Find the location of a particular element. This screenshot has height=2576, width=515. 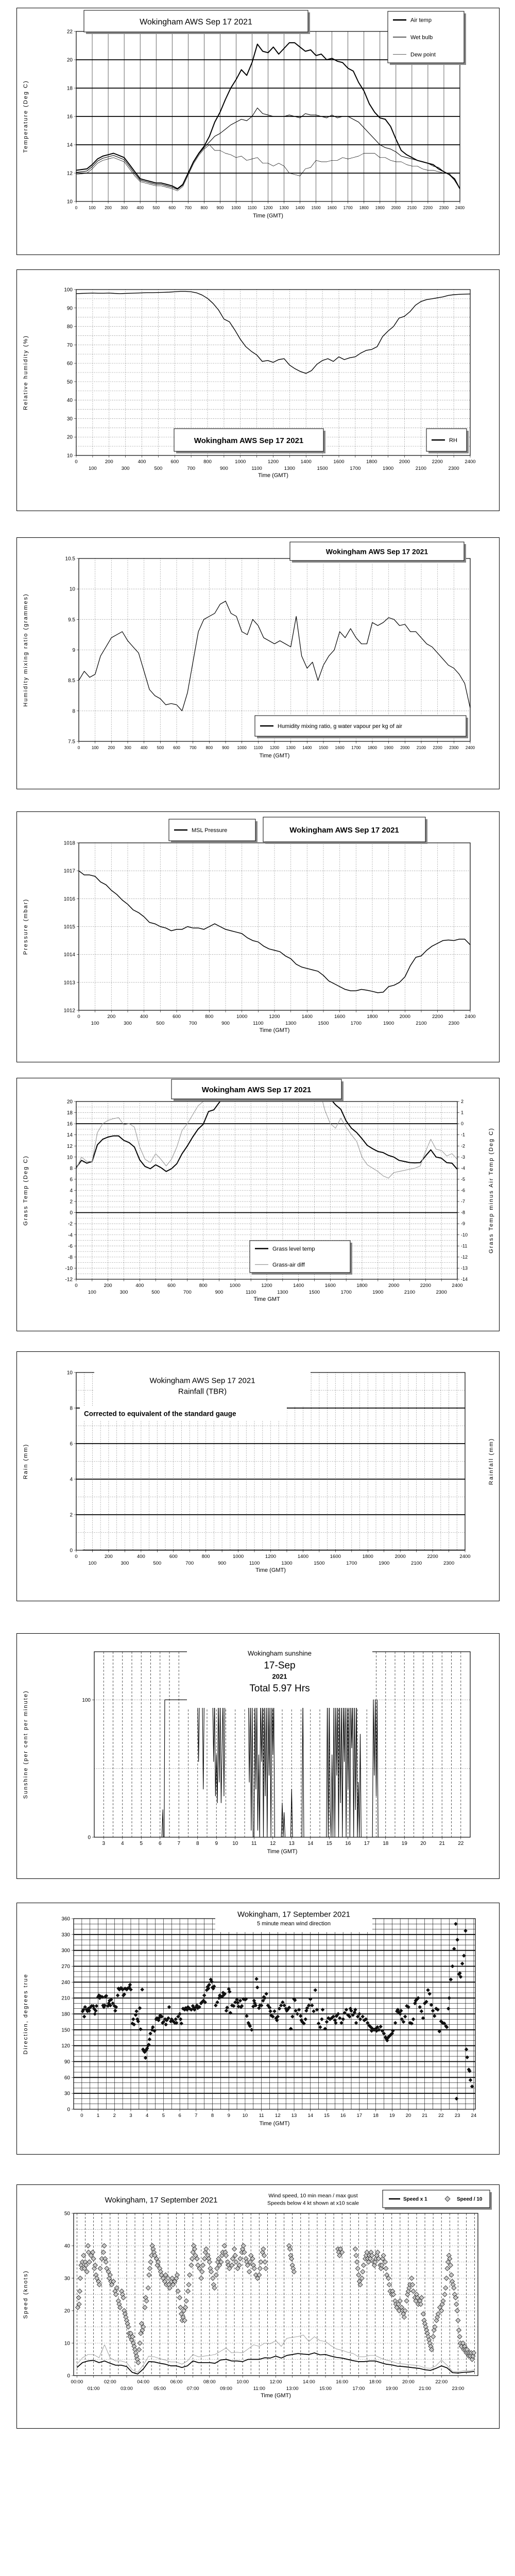

svg-text: 12:00 is located at coordinates (276, 2382).